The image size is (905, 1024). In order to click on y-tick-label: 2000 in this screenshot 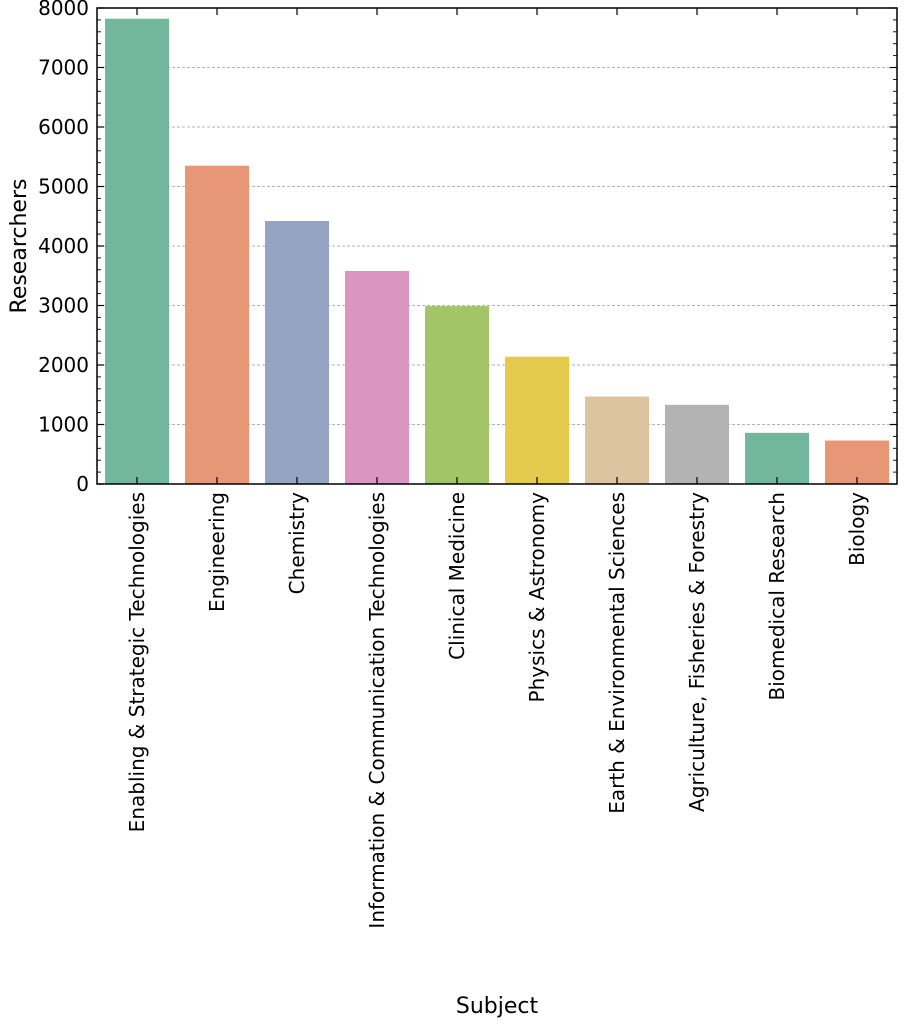, I will do `click(63, 365)`.